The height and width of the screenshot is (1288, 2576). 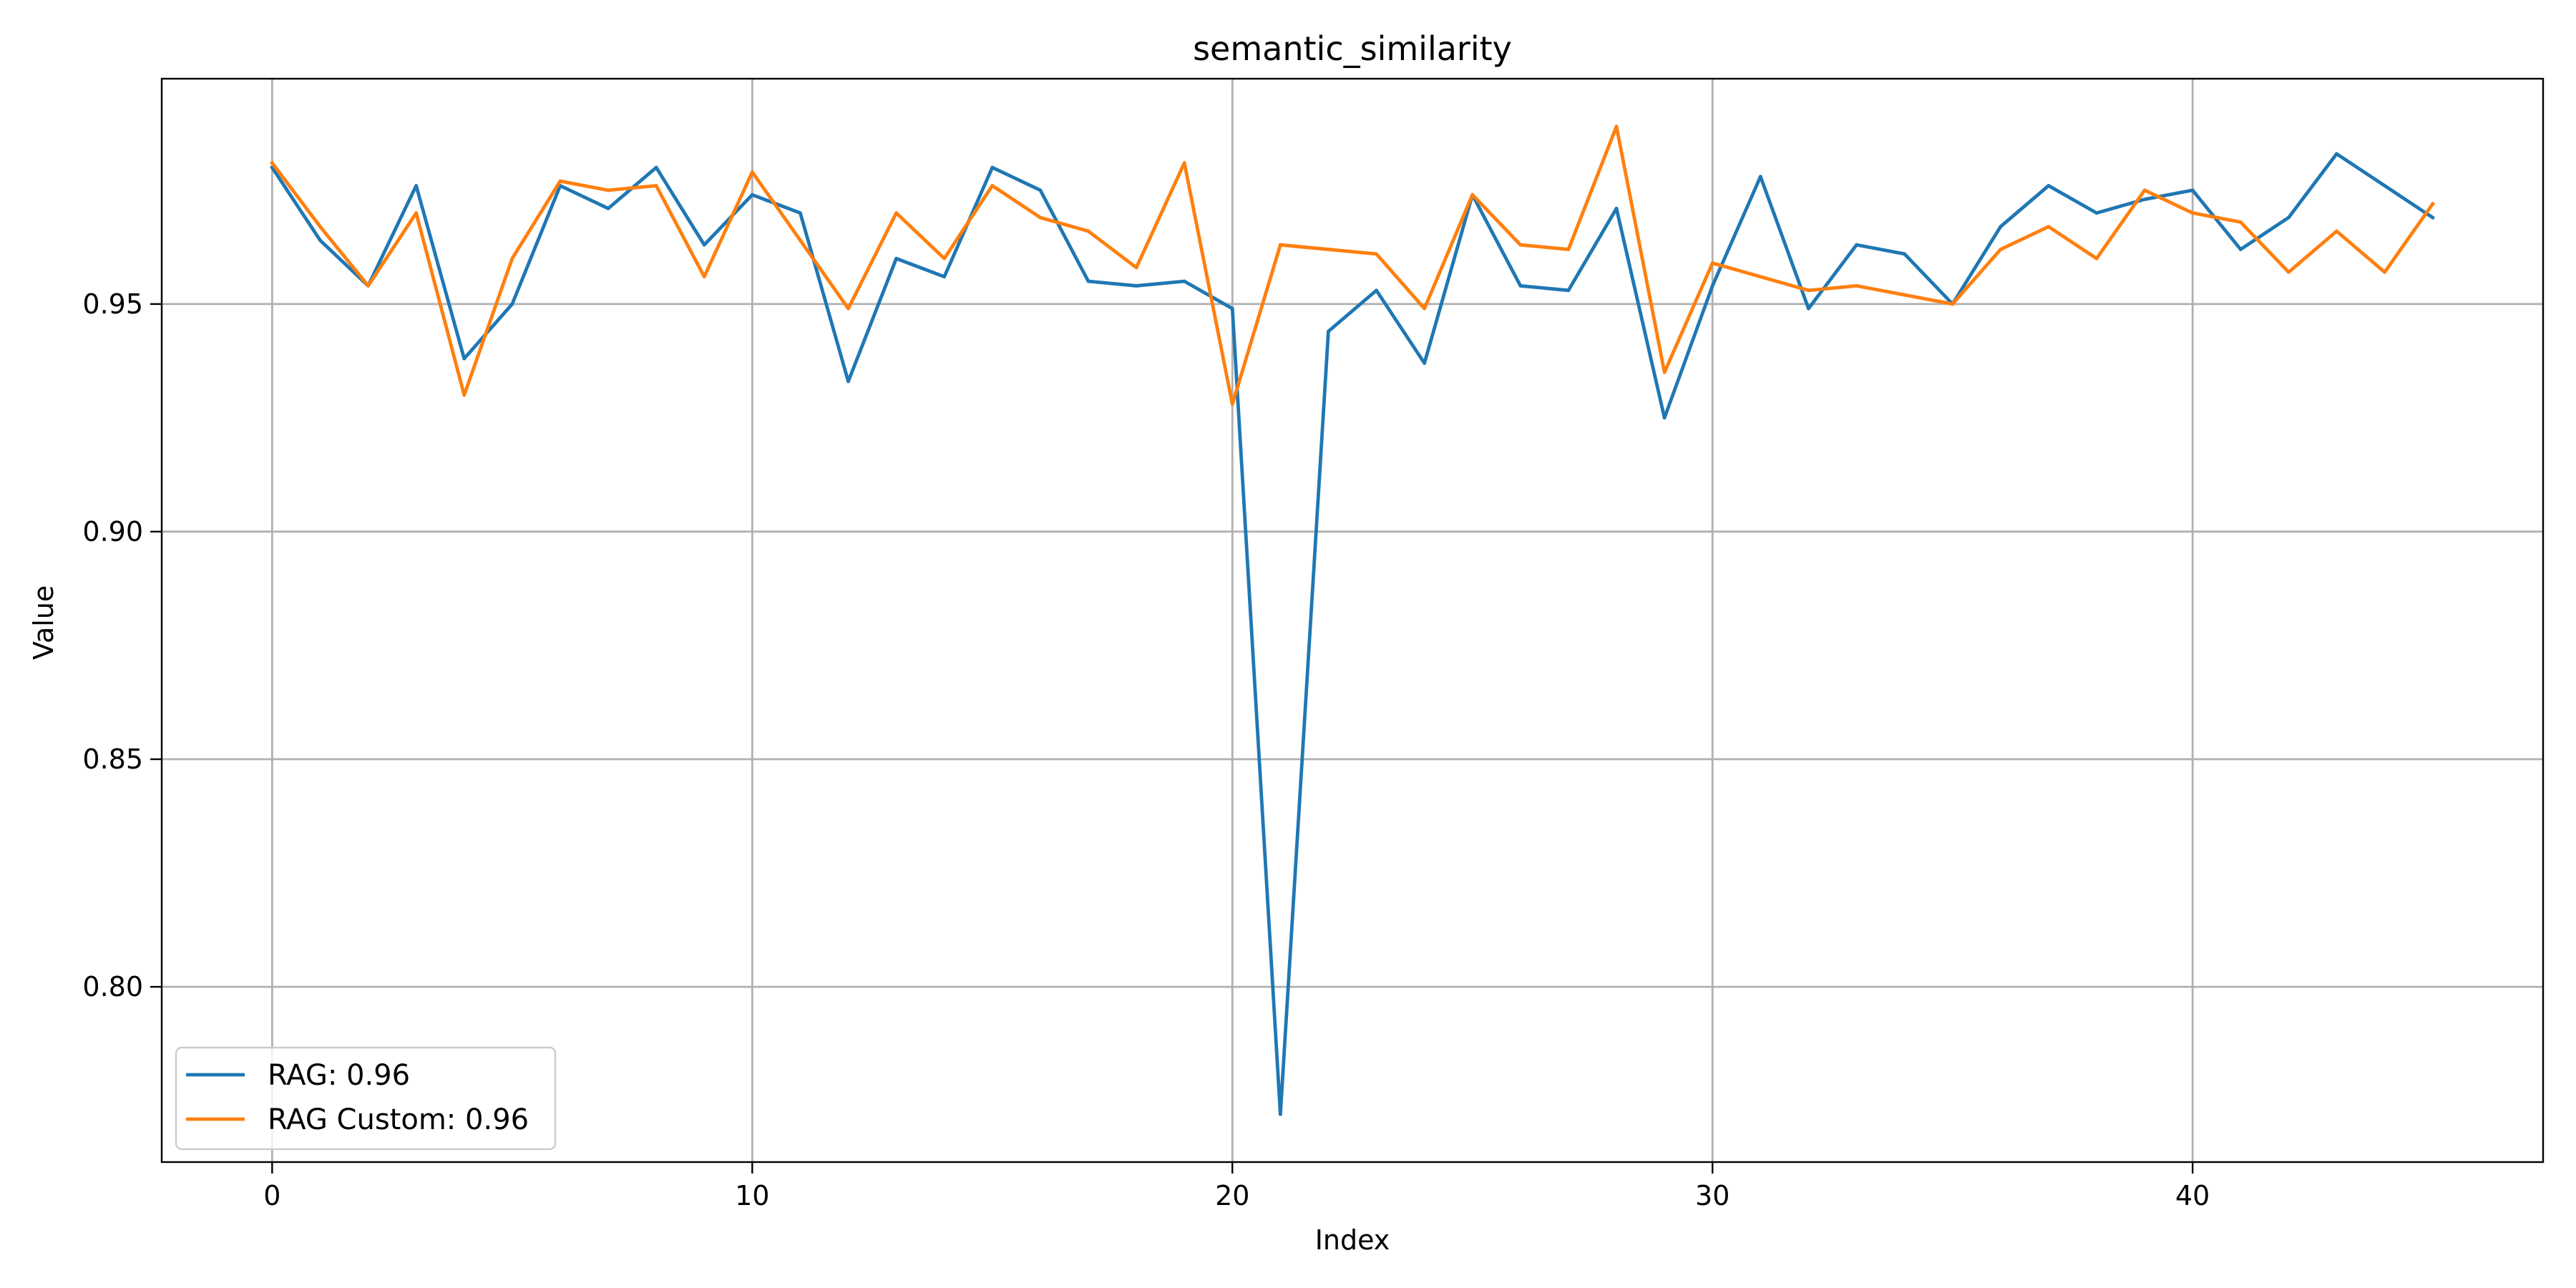 What do you see at coordinates (1712, 1195) in the screenshot?
I see `x-tick-label: 30` at bounding box center [1712, 1195].